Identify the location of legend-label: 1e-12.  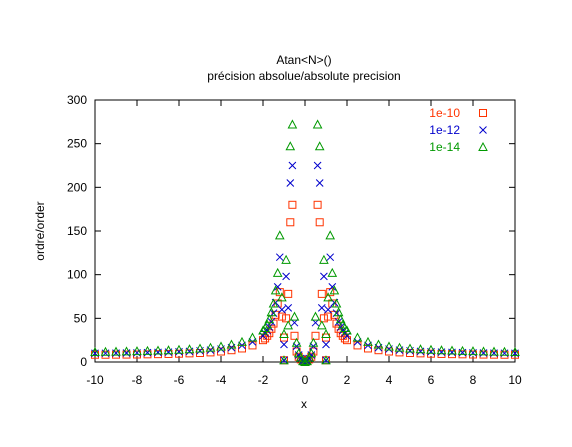
(444, 130).